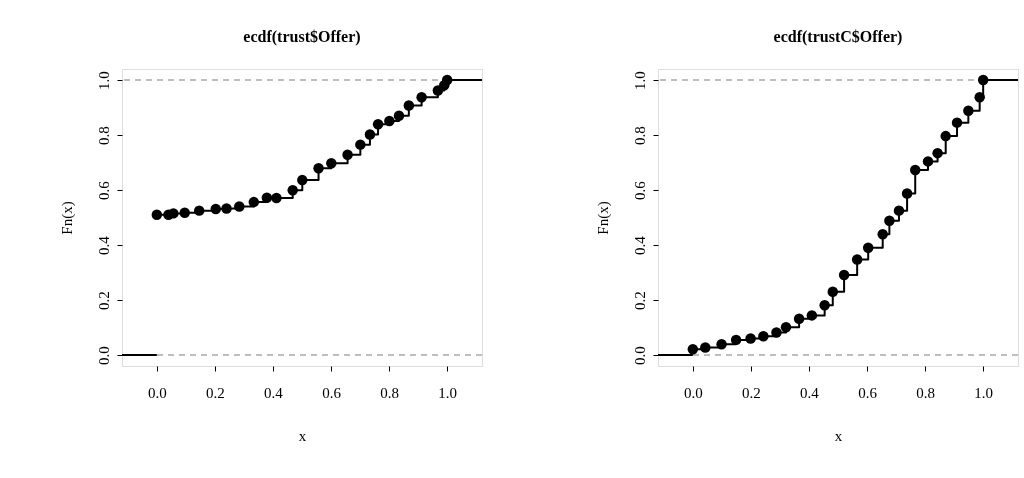  What do you see at coordinates (838, 37) in the screenshot?
I see `chart-title: ecdf(trustC$Offer)` at bounding box center [838, 37].